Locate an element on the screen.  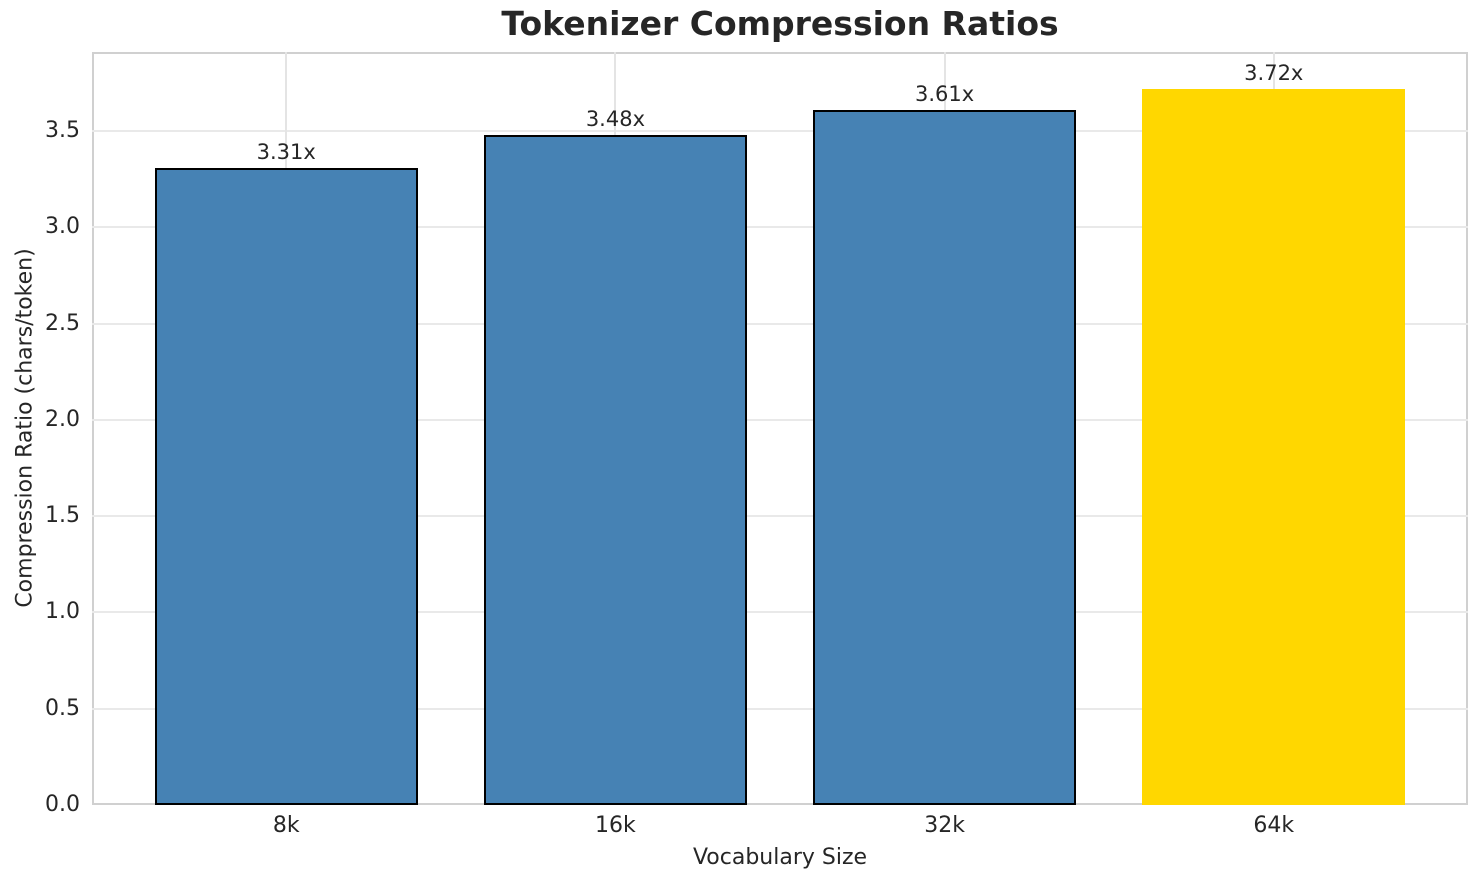
y-tick-label: 3.0 is located at coordinates (62, 227).